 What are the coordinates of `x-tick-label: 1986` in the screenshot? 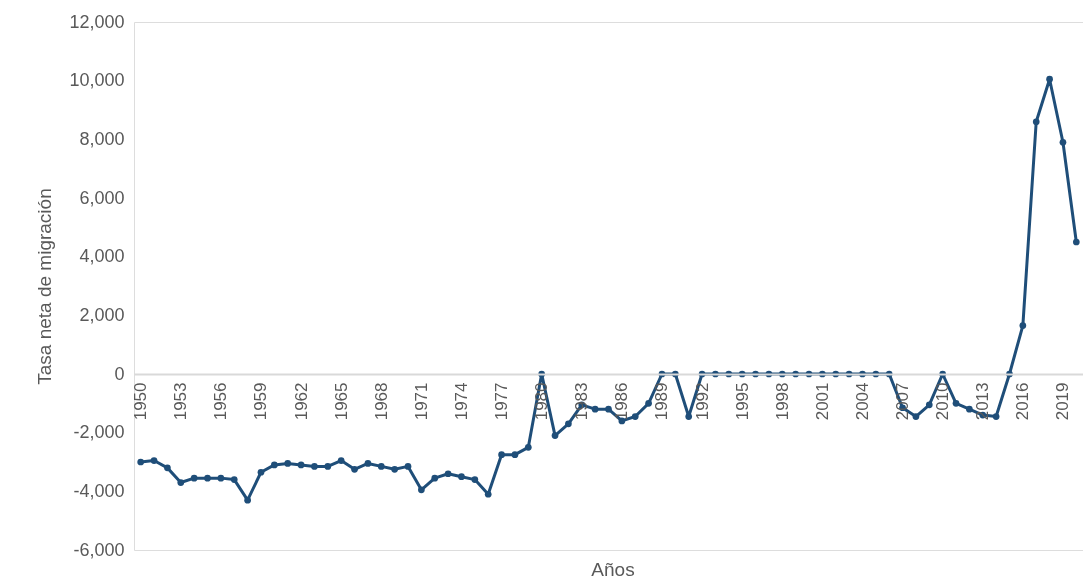 It's located at (622, 401).